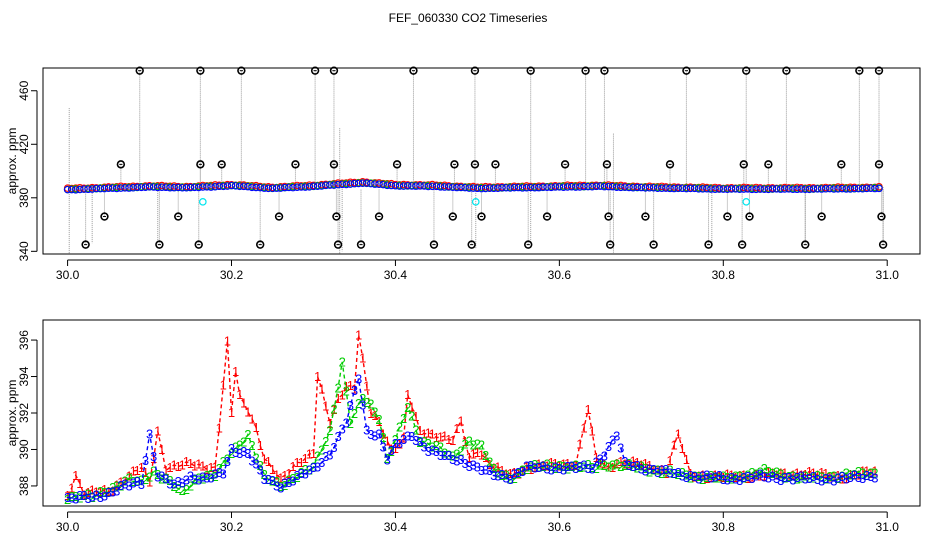  I want to click on x-tick-label: 30.6, so click(560, 527).